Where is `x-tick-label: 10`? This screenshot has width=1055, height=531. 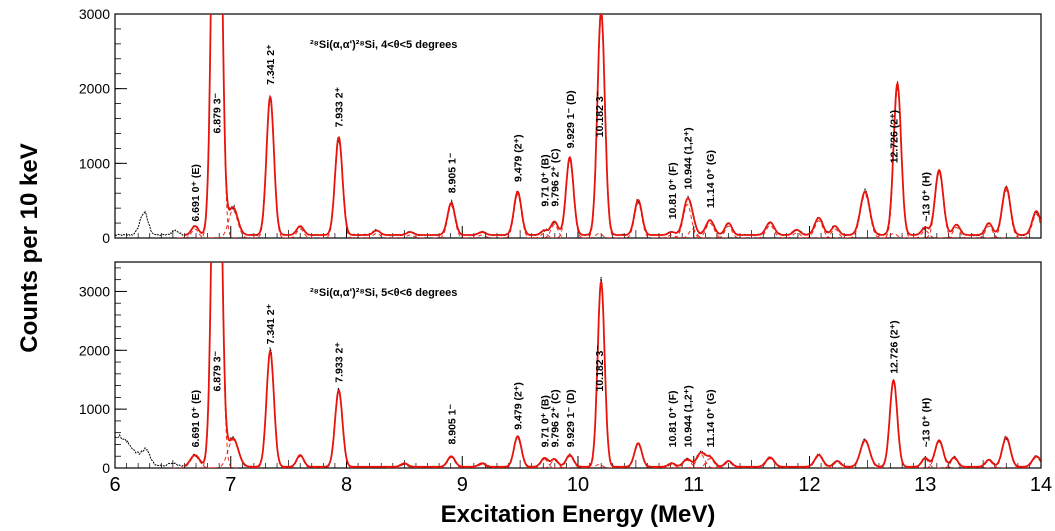 x-tick-label: 10 is located at coordinates (578, 485).